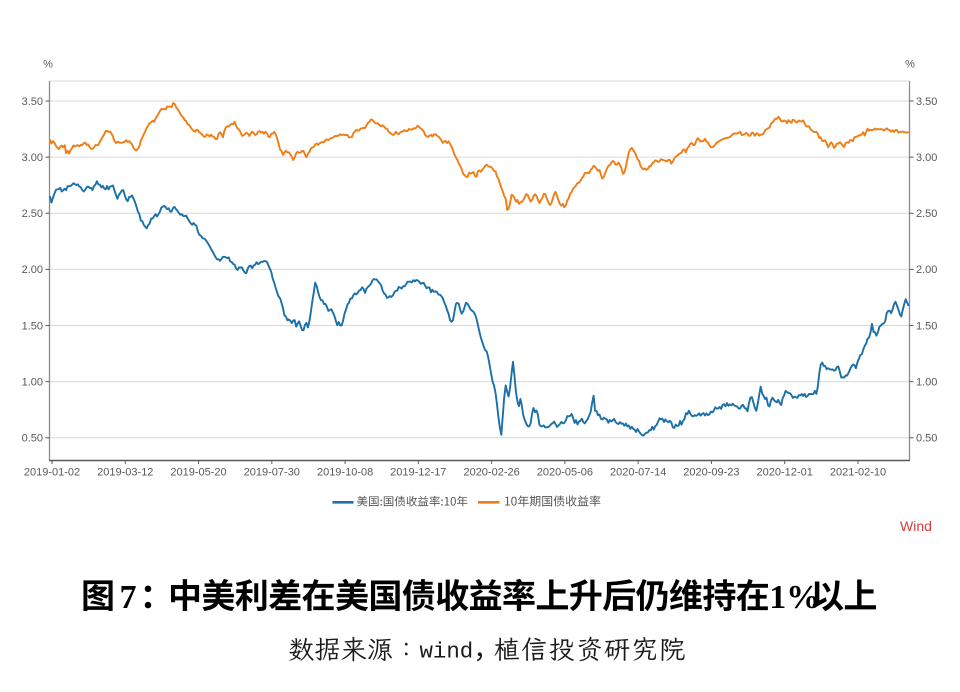  What do you see at coordinates (125, 473) in the screenshot?
I see `svg-text: 2019-03-12` at bounding box center [125, 473].